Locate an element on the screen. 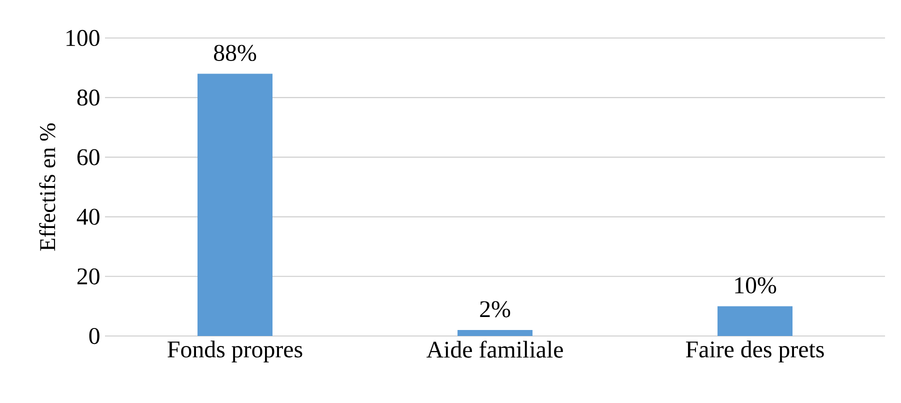  y-tick-label: 60 is located at coordinates (88, 157).